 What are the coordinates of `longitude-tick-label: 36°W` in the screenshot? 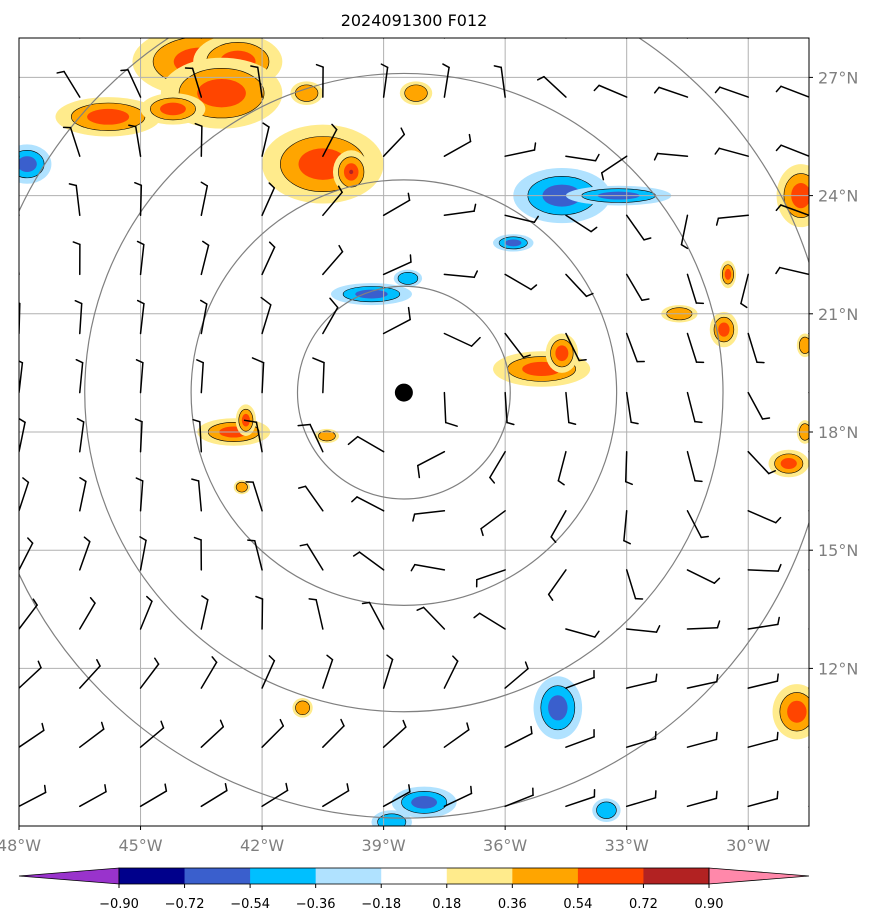 It's located at (505, 845).